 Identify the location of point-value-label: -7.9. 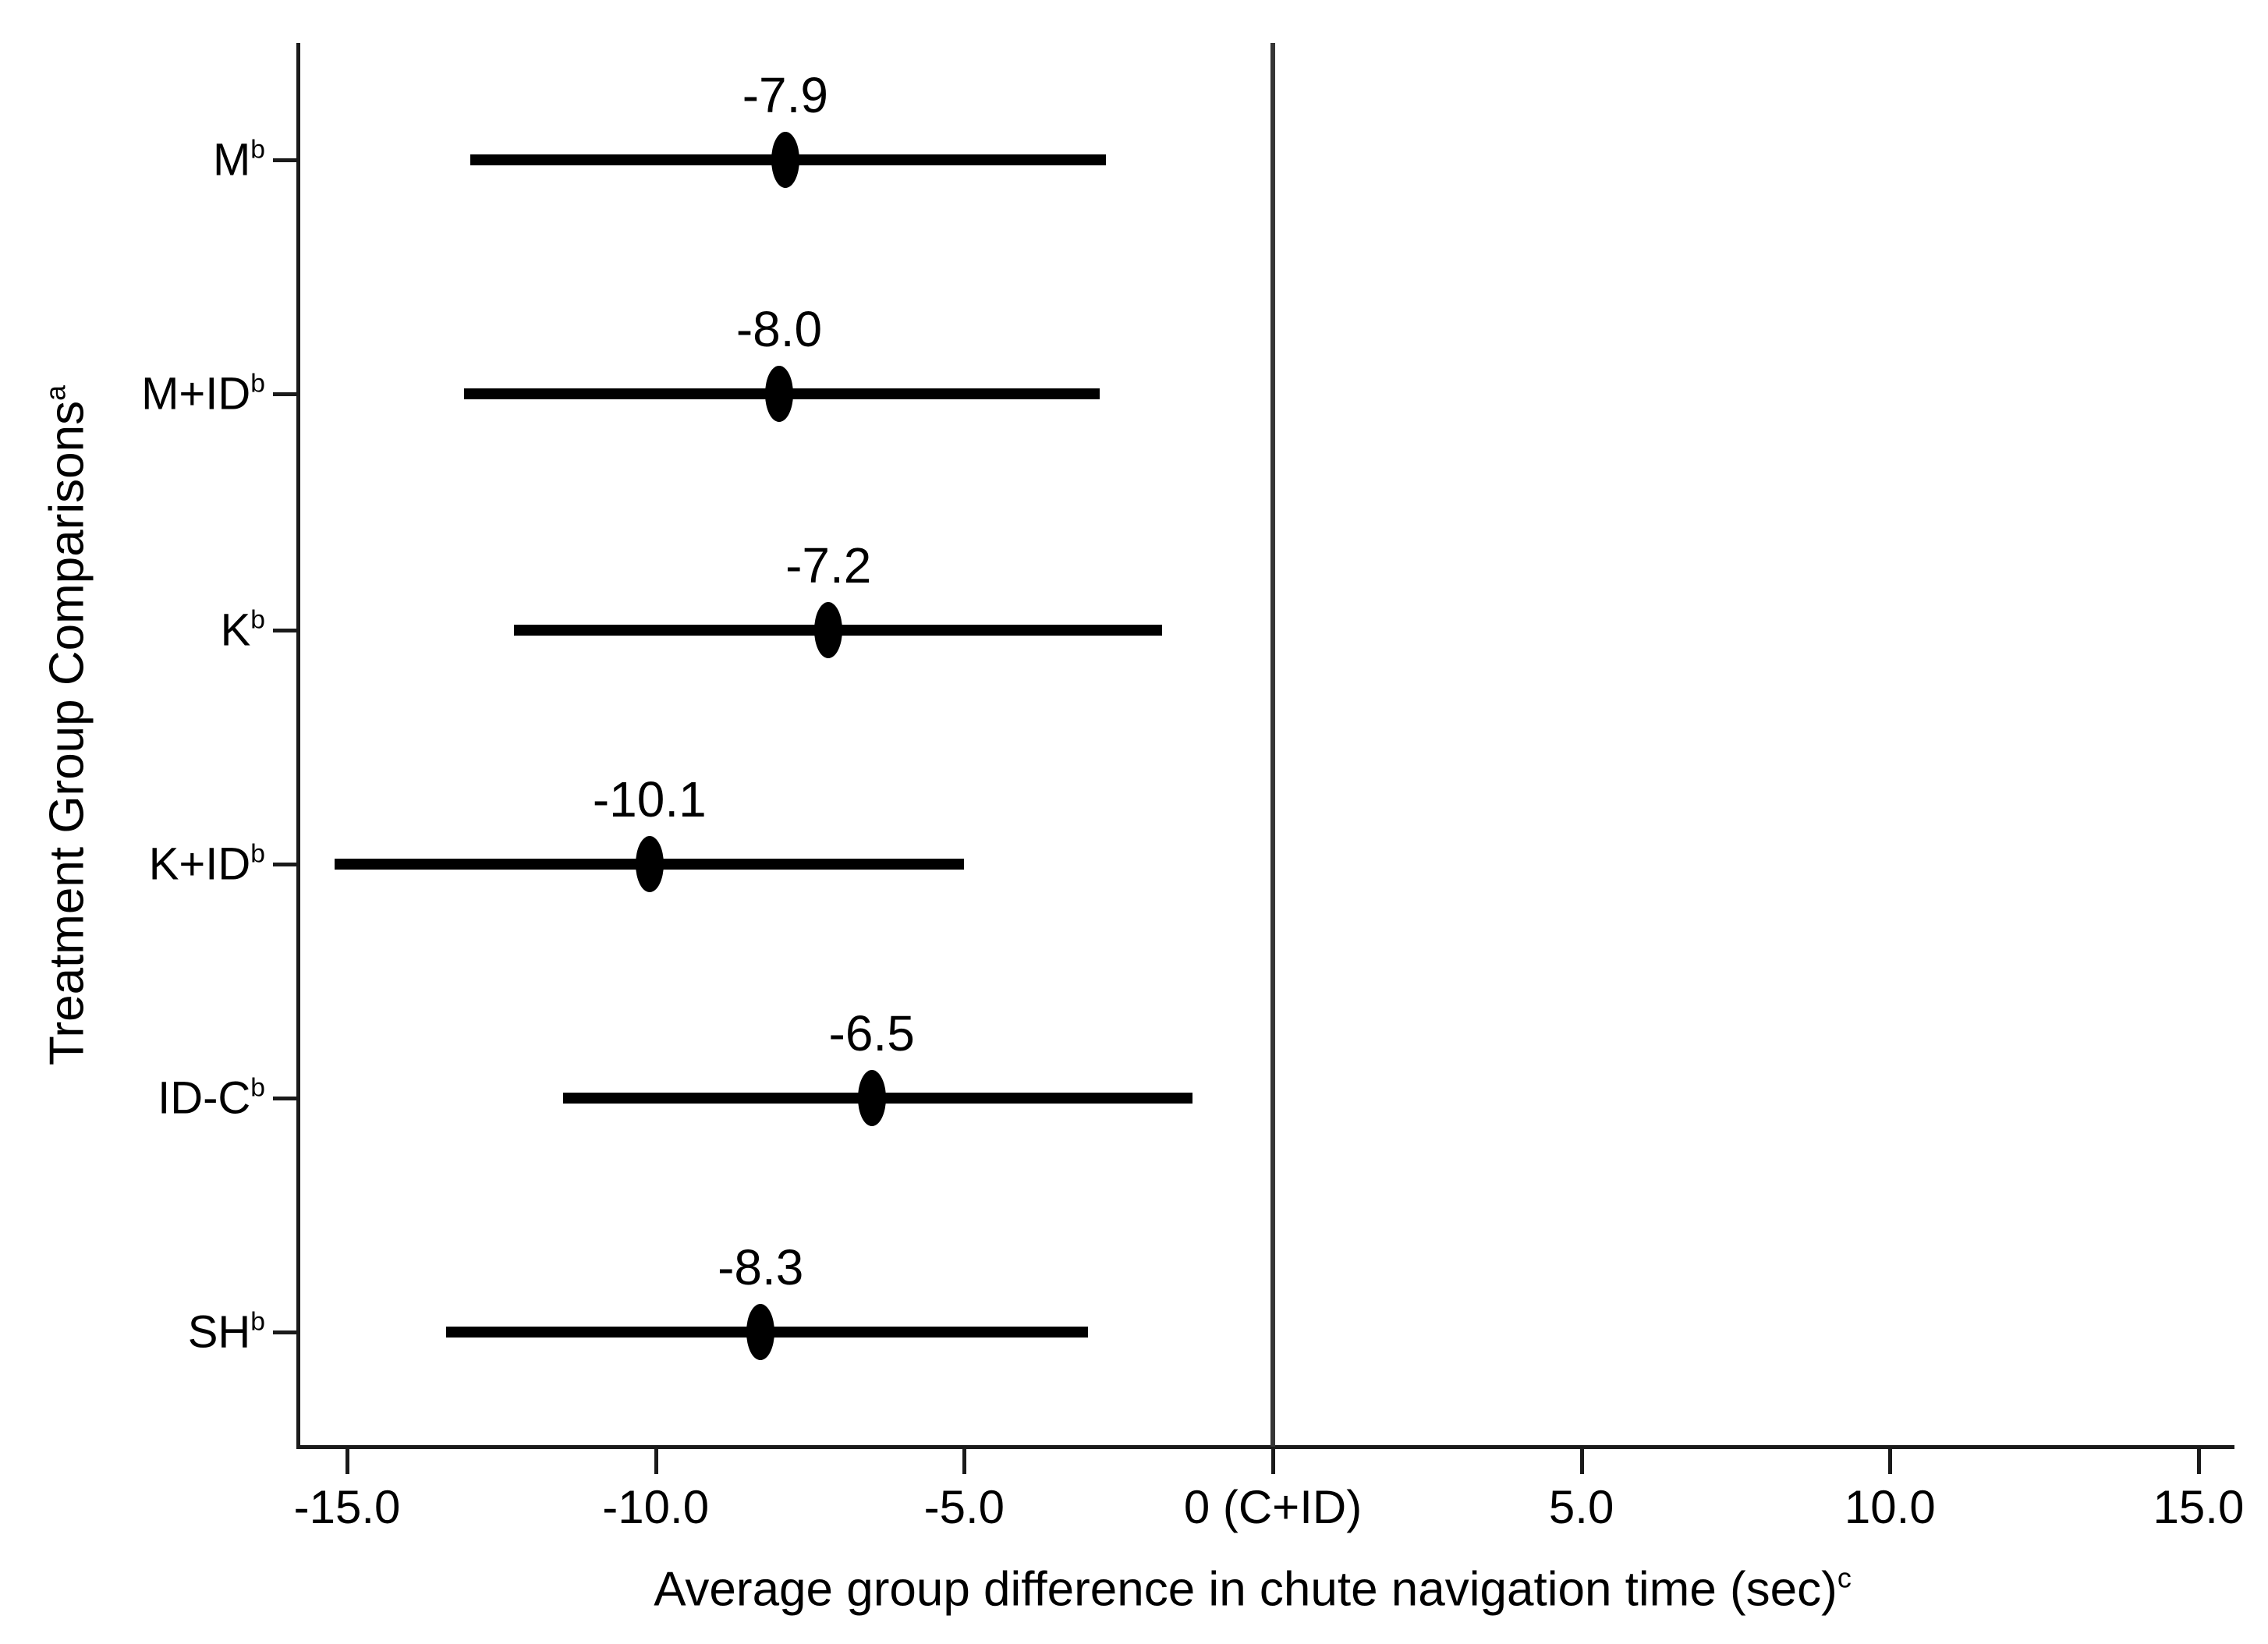
(785, 95).